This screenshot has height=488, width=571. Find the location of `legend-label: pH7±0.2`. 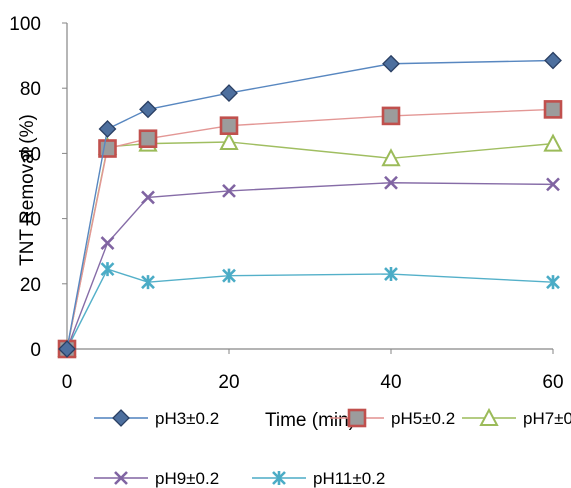

legend-label: pH7±0.2 is located at coordinates (547, 418).